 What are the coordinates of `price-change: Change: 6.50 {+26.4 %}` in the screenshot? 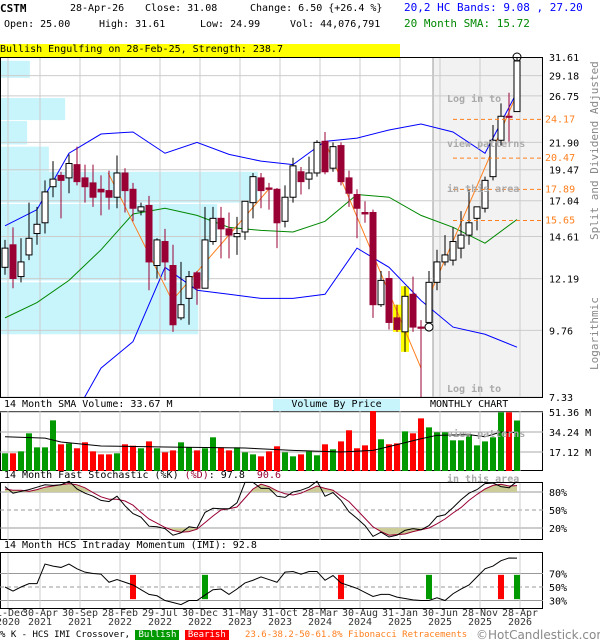 It's located at (316, 8).